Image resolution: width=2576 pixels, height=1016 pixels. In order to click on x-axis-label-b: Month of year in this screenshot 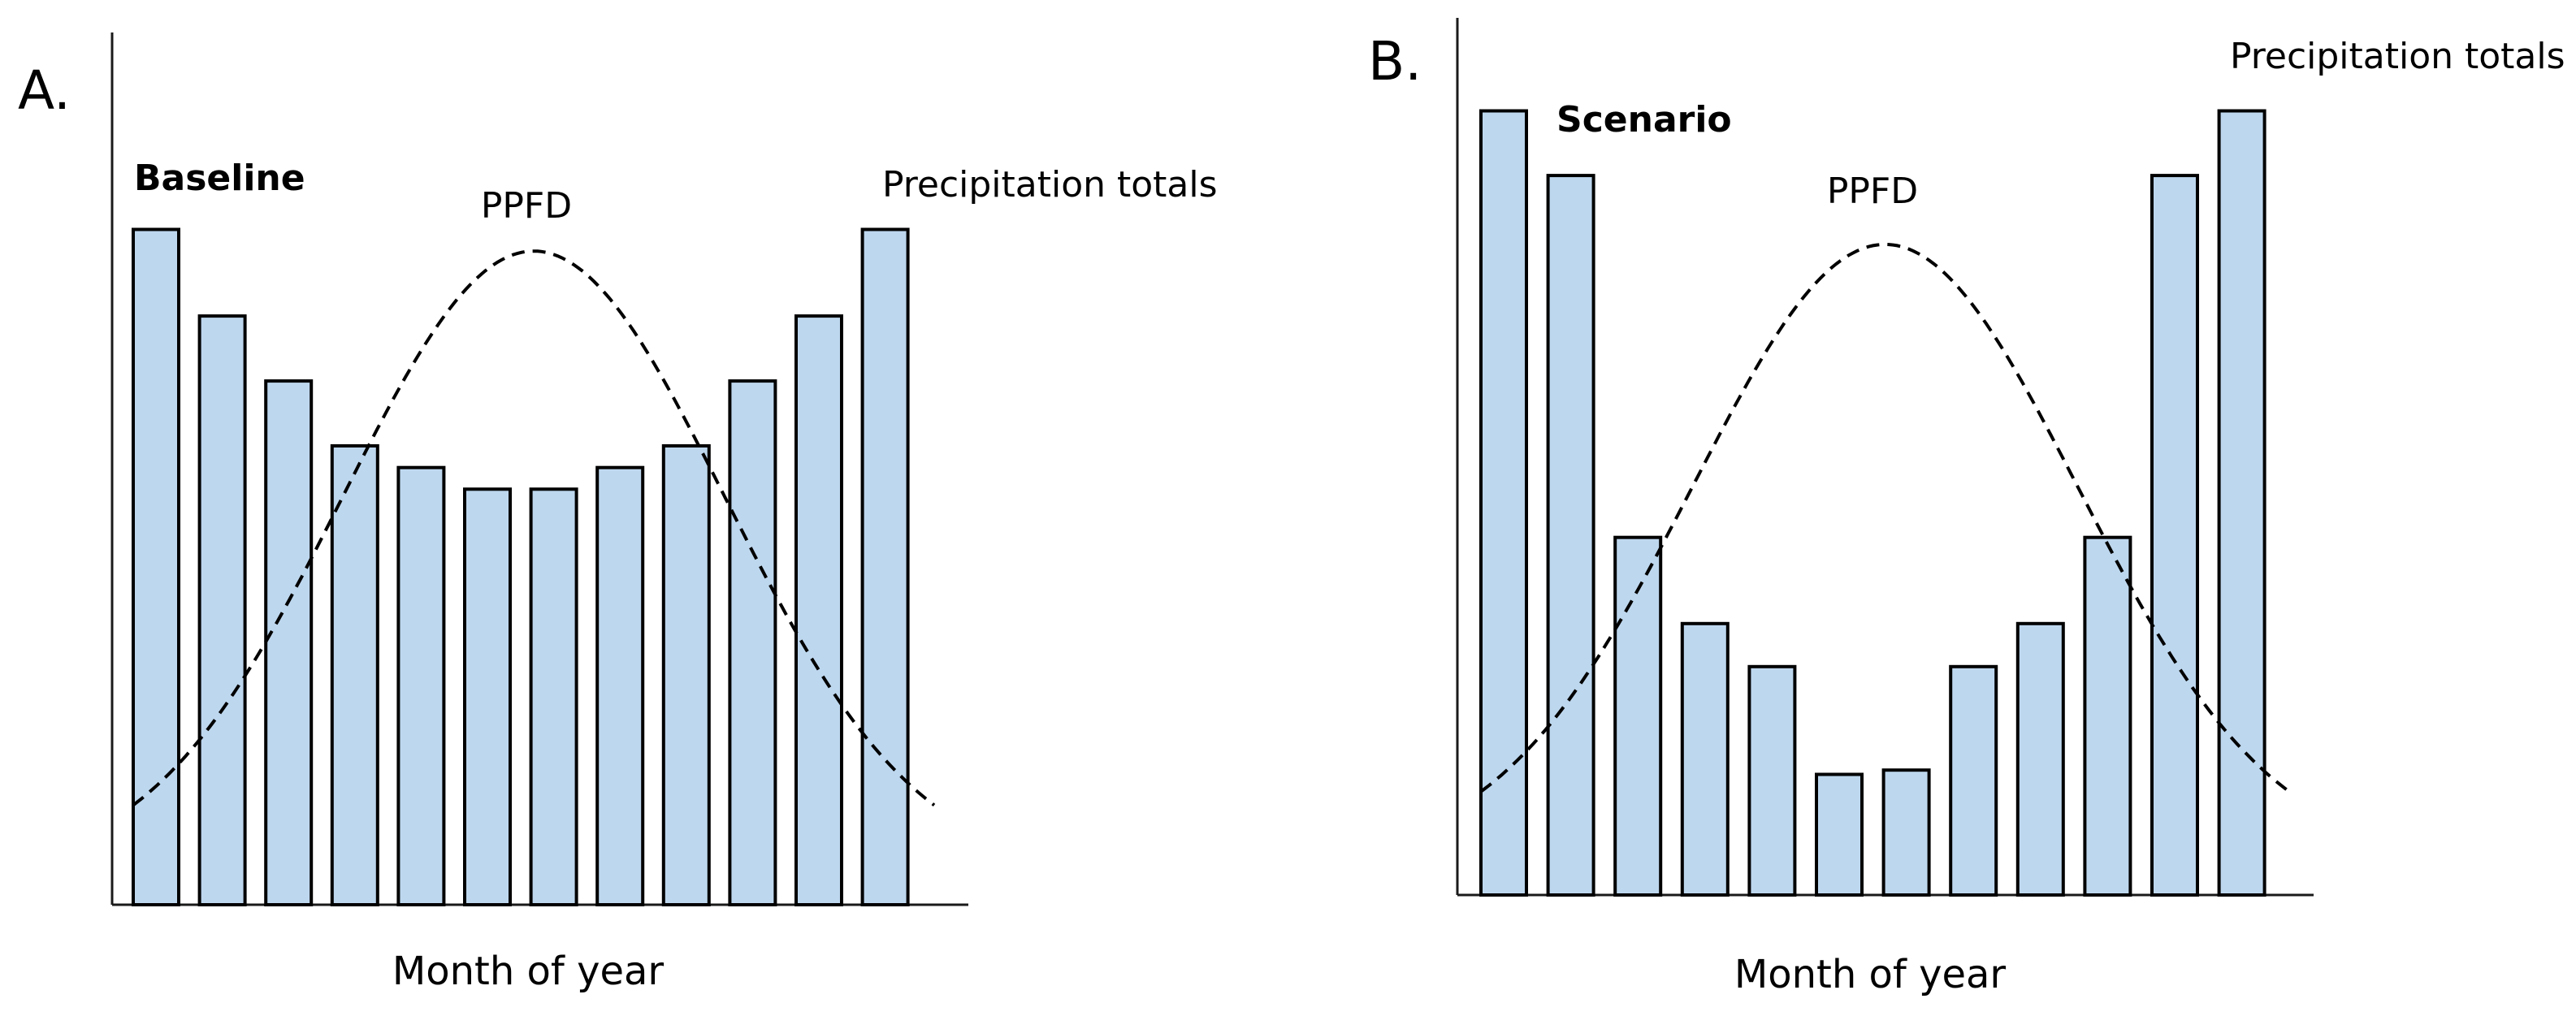, I will do `click(1870, 974)`.